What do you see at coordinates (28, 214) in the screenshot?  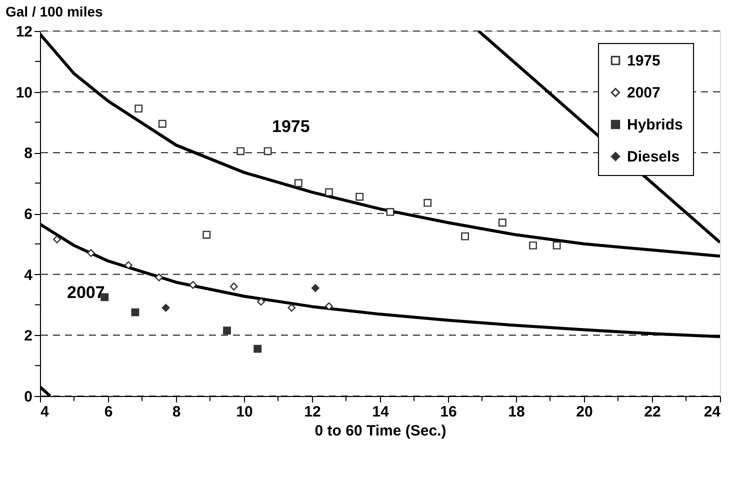 I see `y-tick-label: 6` at bounding box center [28, 214].